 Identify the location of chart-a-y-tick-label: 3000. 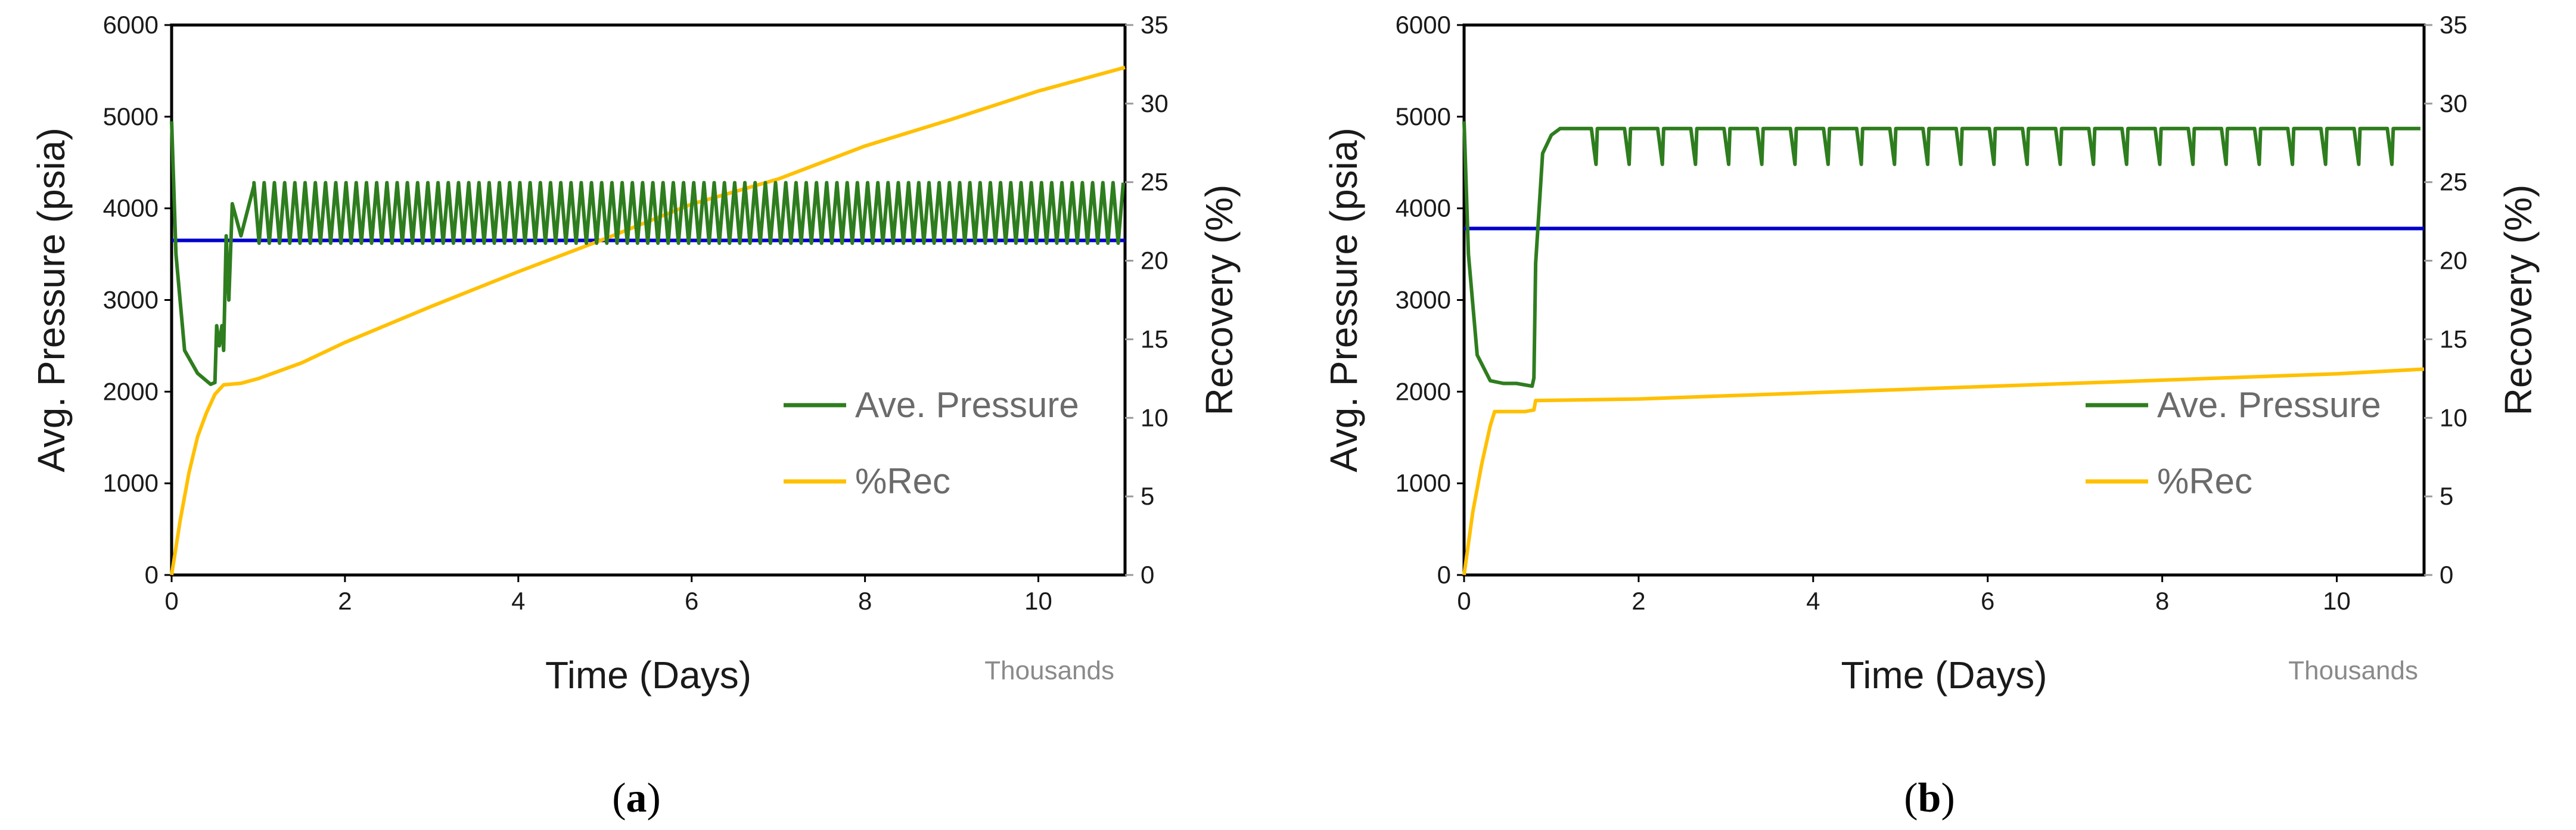
(131, 300).